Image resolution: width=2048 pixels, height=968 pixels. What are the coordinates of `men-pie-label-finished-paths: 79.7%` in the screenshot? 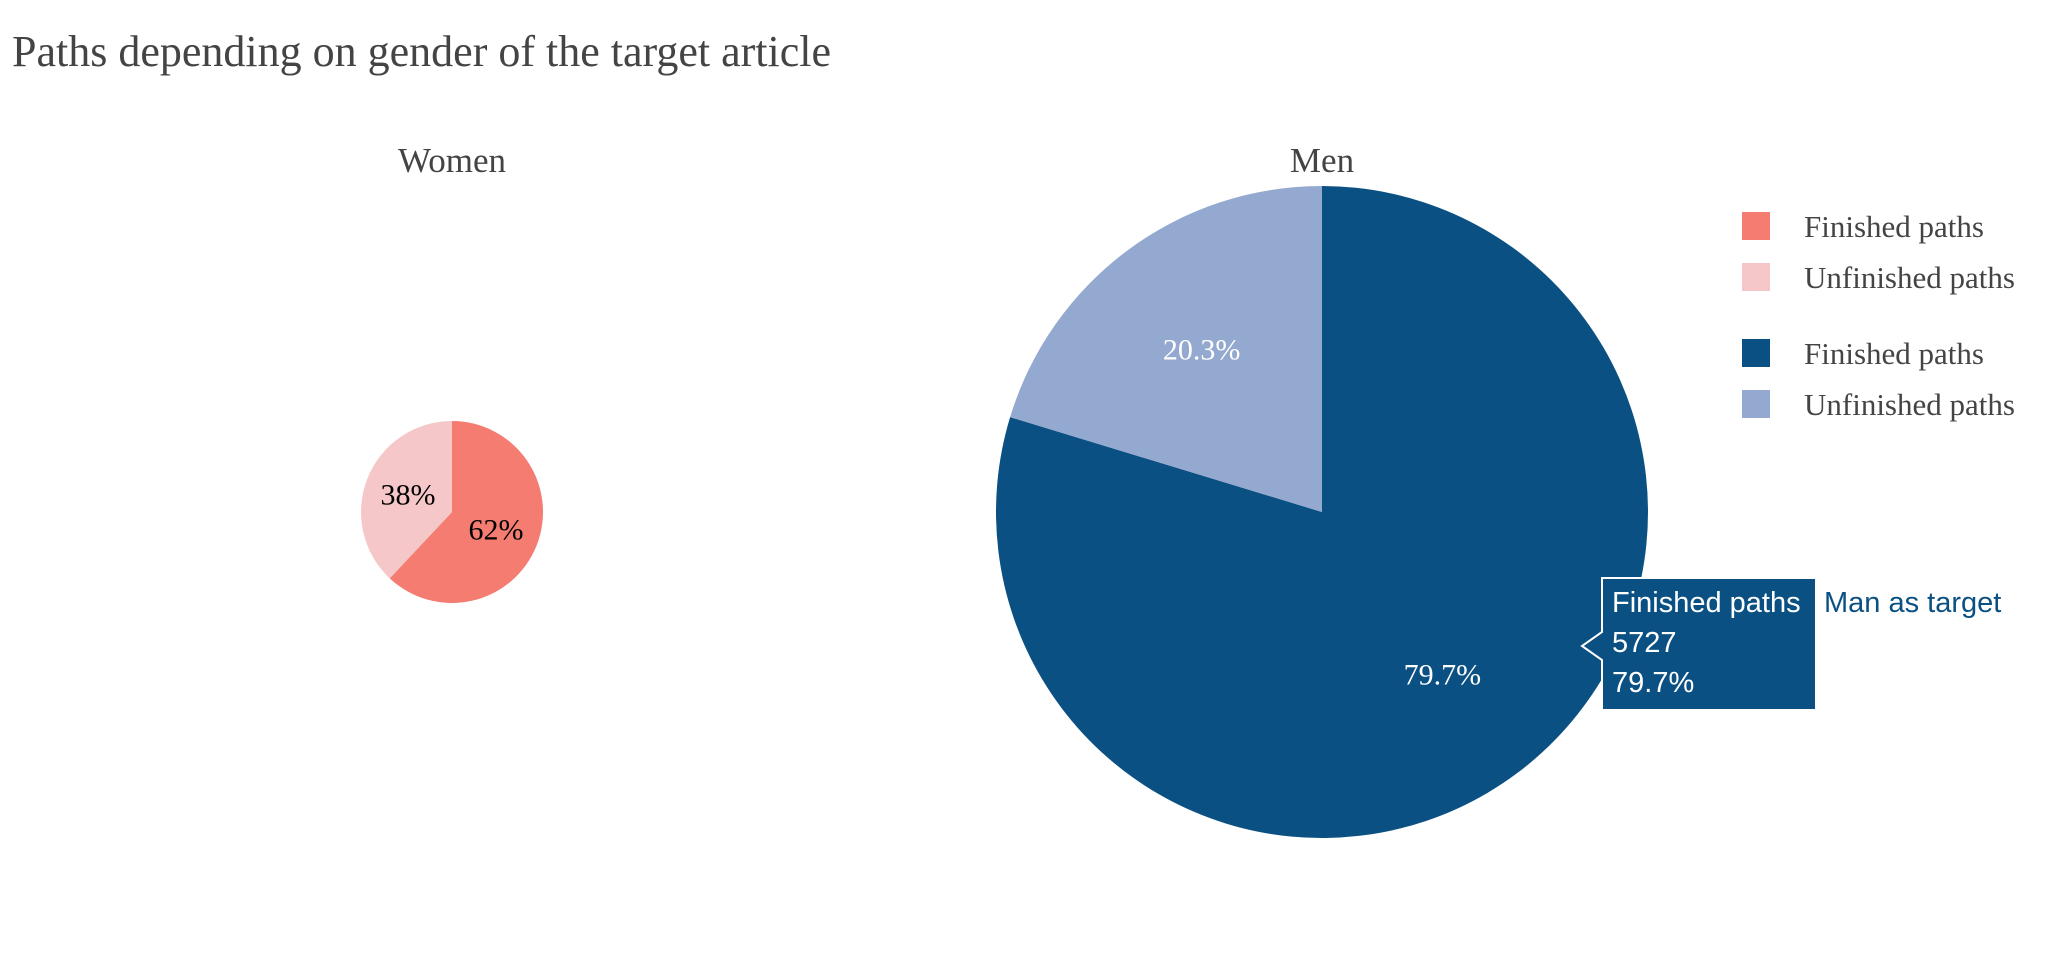 It's located at (1443, 674).